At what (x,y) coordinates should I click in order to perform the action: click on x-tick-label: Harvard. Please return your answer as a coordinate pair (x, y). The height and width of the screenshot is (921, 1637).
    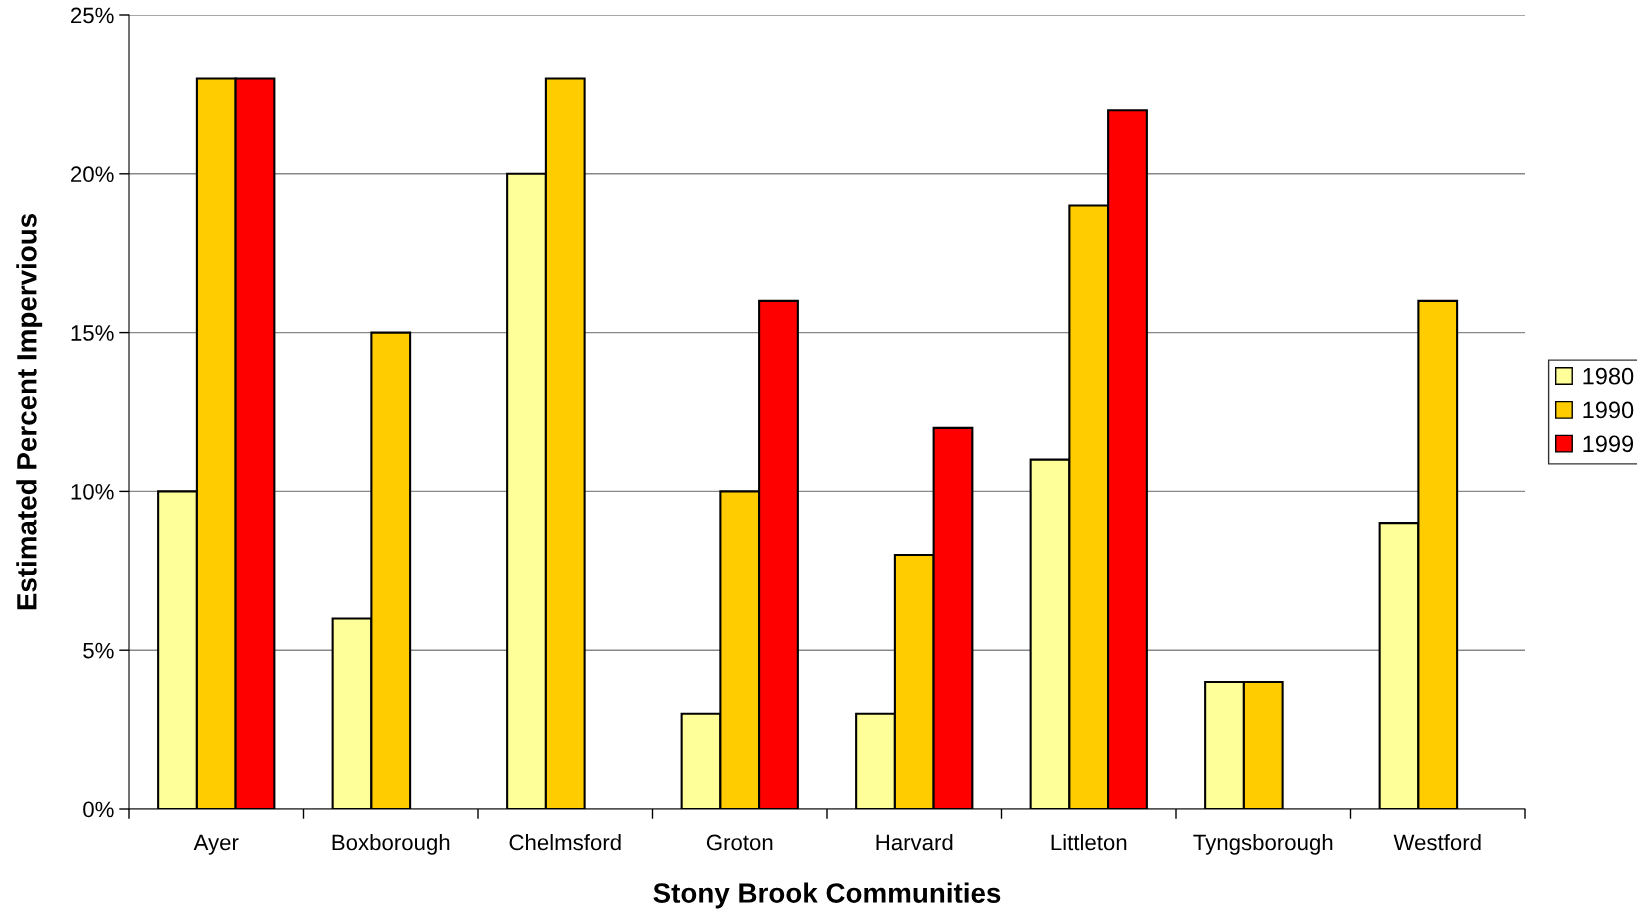
    Looking at the image, I should click on (914, 842).